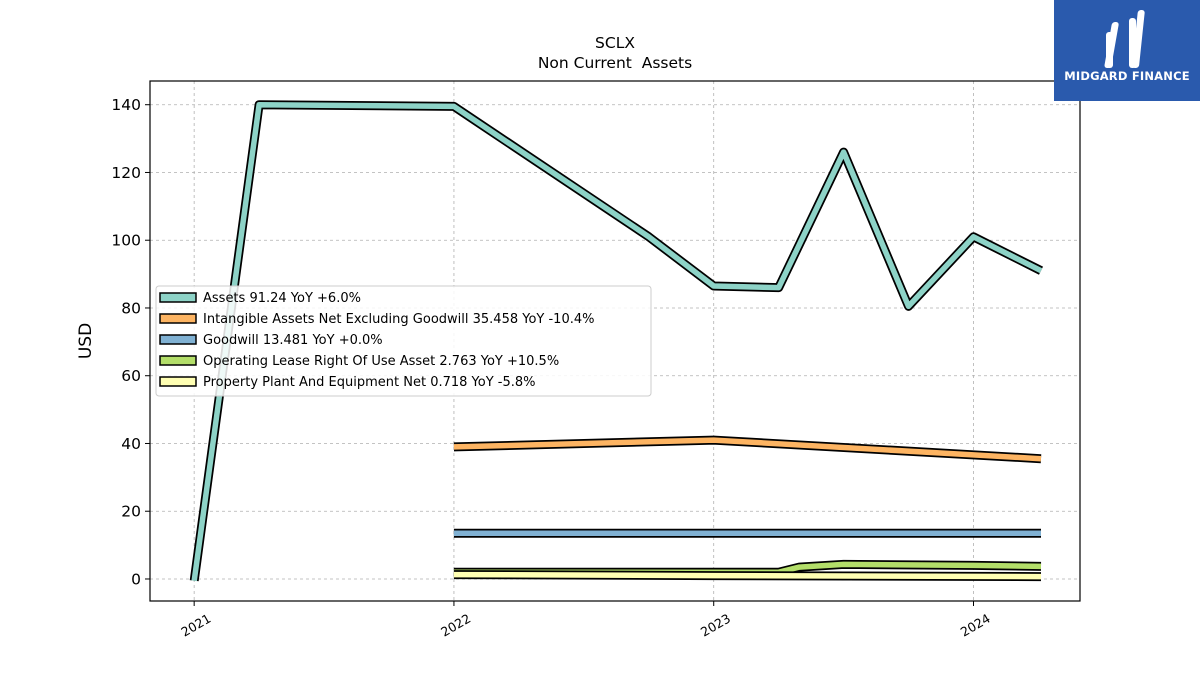  What do you see at coordinates (131, 308) in the screenshot?
I see `y-tick-label: 80` at bounding box center [131, 308].